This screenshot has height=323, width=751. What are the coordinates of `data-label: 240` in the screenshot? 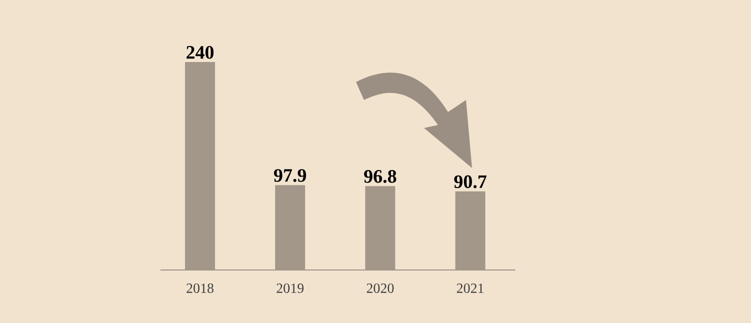 It's located at (200, 52).